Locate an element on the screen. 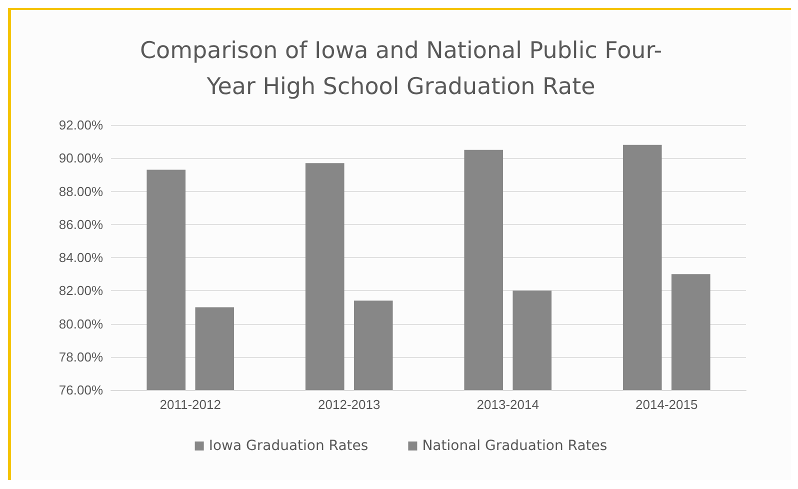 The image size is (798, 489). y-tick-label: 80.00% is located at coordinates (81, 324).